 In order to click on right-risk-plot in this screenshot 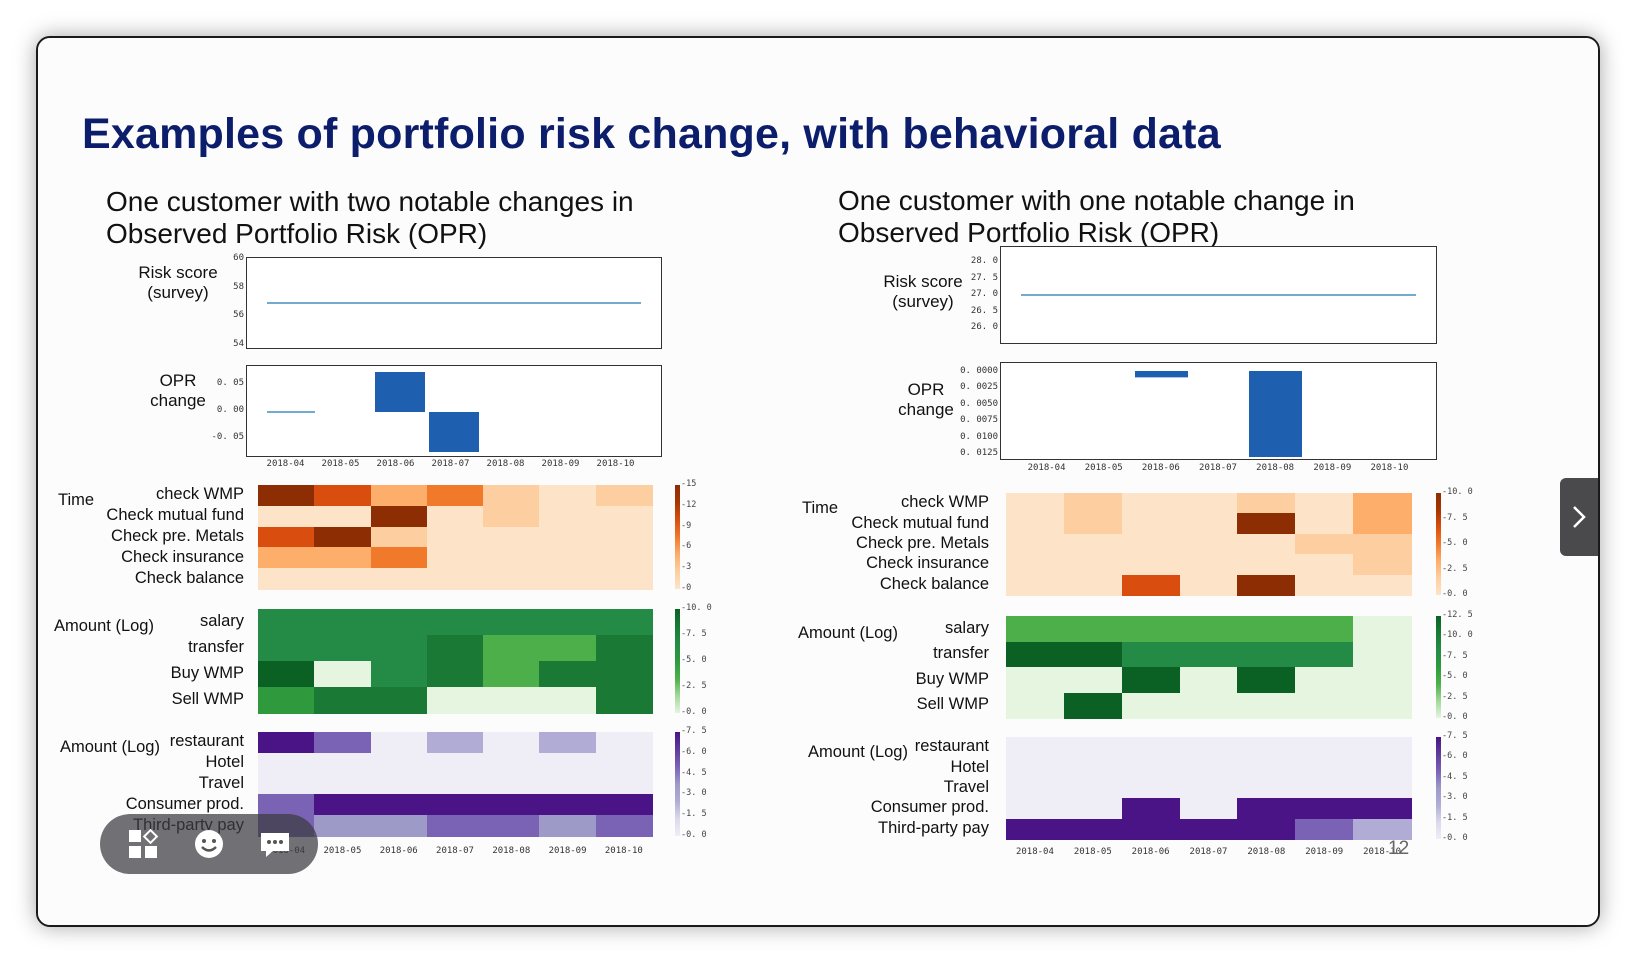, I will do `click(1218, 295)`.